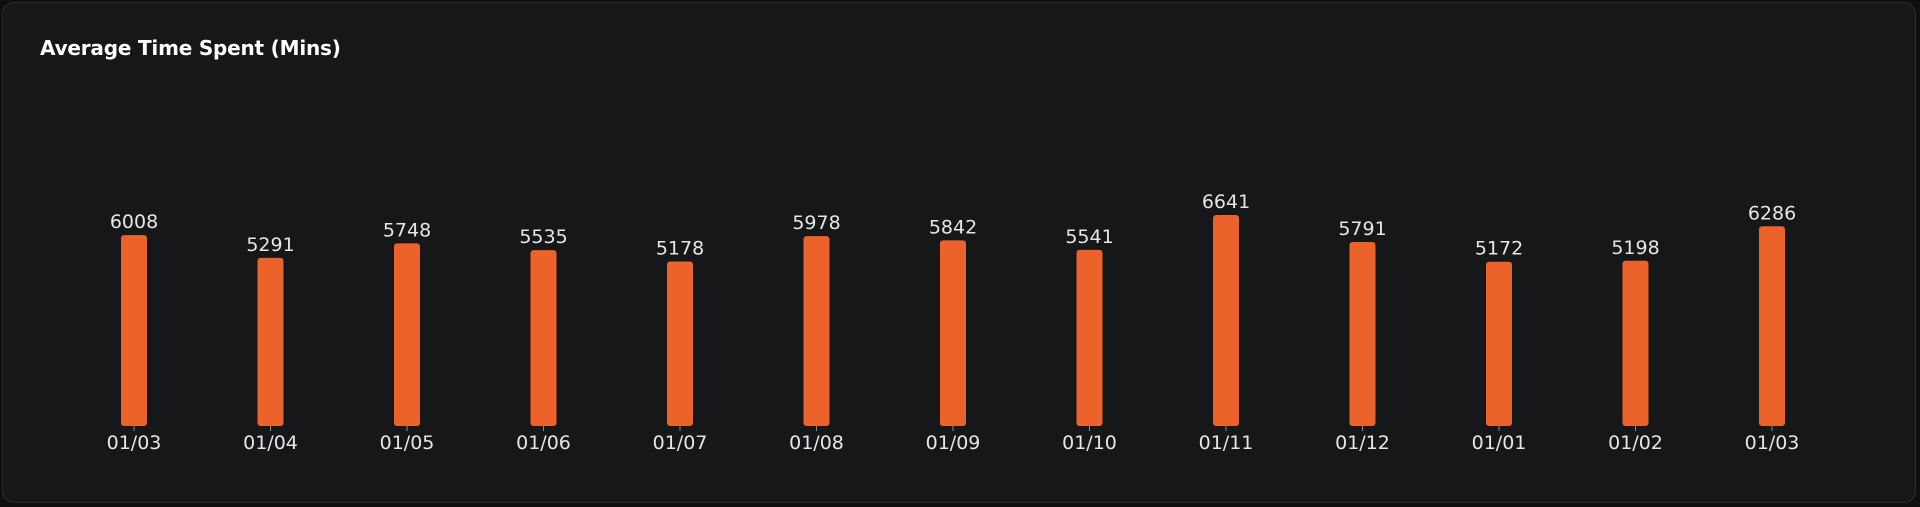 Image resolution: width=1920 pixels, height=507 pixels. Describe the element at coordinates (1226, 443) in the screenshot. I see `x-tick-label: 01/11` at that location.